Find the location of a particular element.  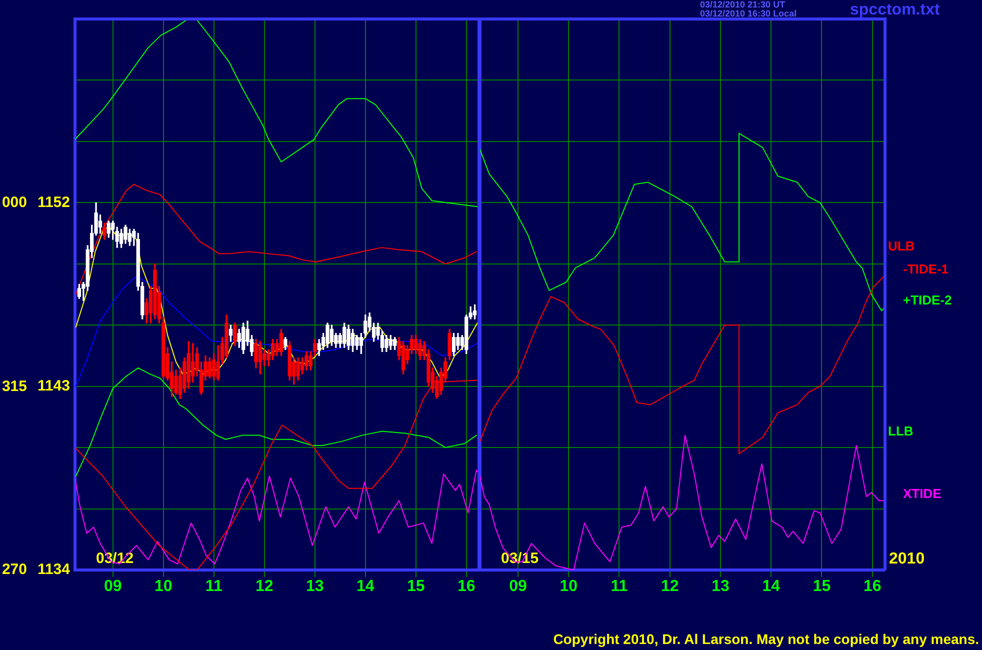

y-tick-label: 1134 is located at coordinates (54, 569).